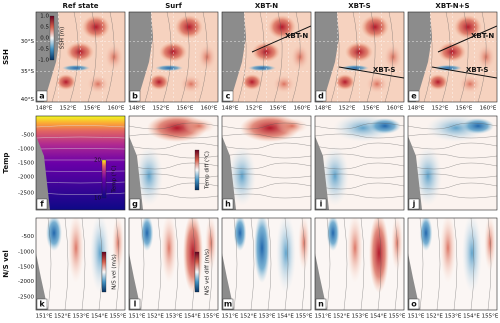  Describe the element at coordinates (321, 204) in the screenshot. I see `panel-letter: i` at that location.